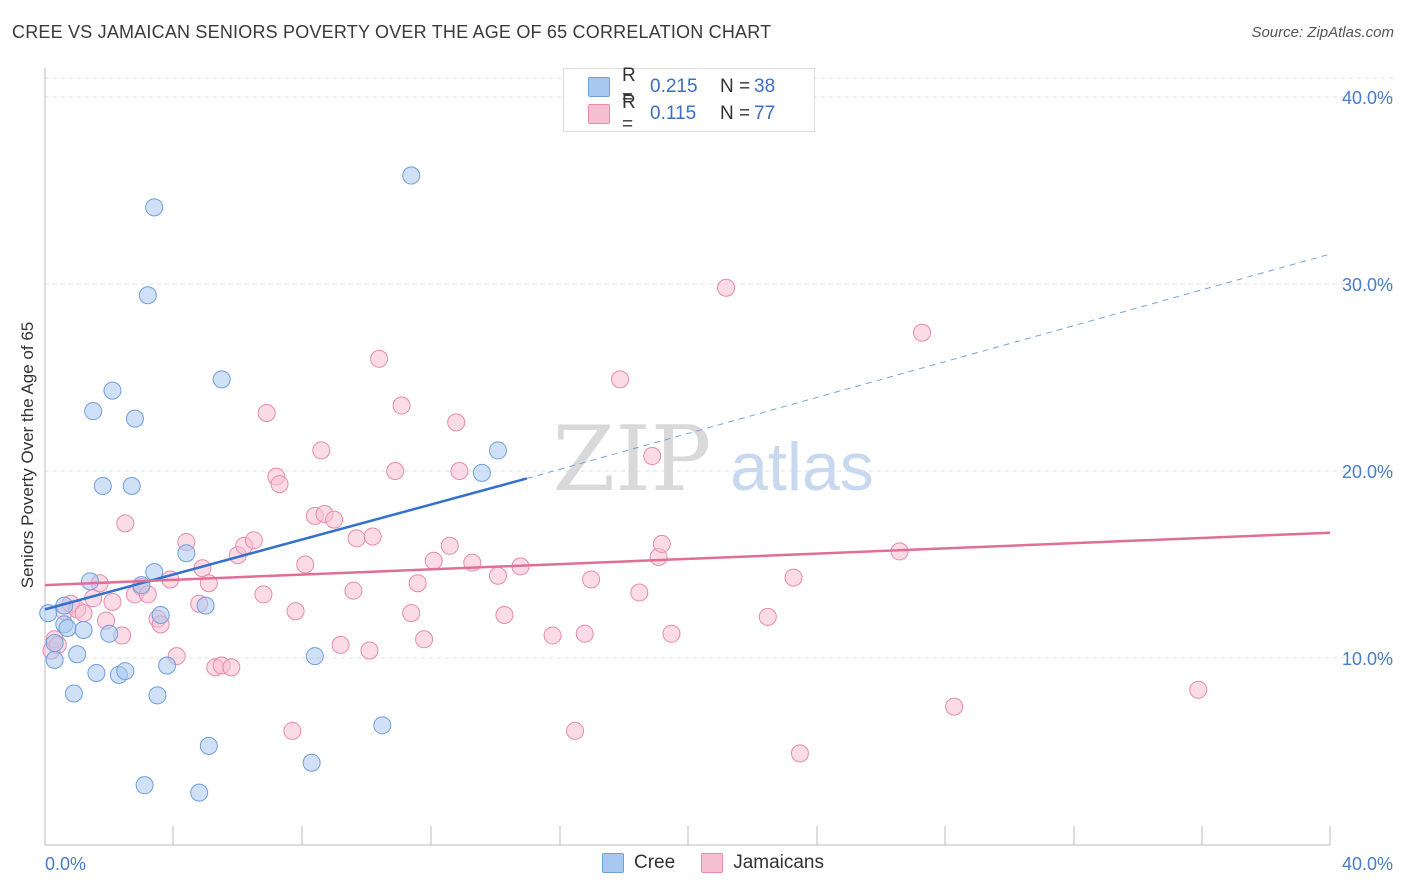 Image resolution: width=1406 pixels, height=892 pixels. Describe the element at coordinates (286, 544) in the screenshot. I see `trend-line-cree` at that location.